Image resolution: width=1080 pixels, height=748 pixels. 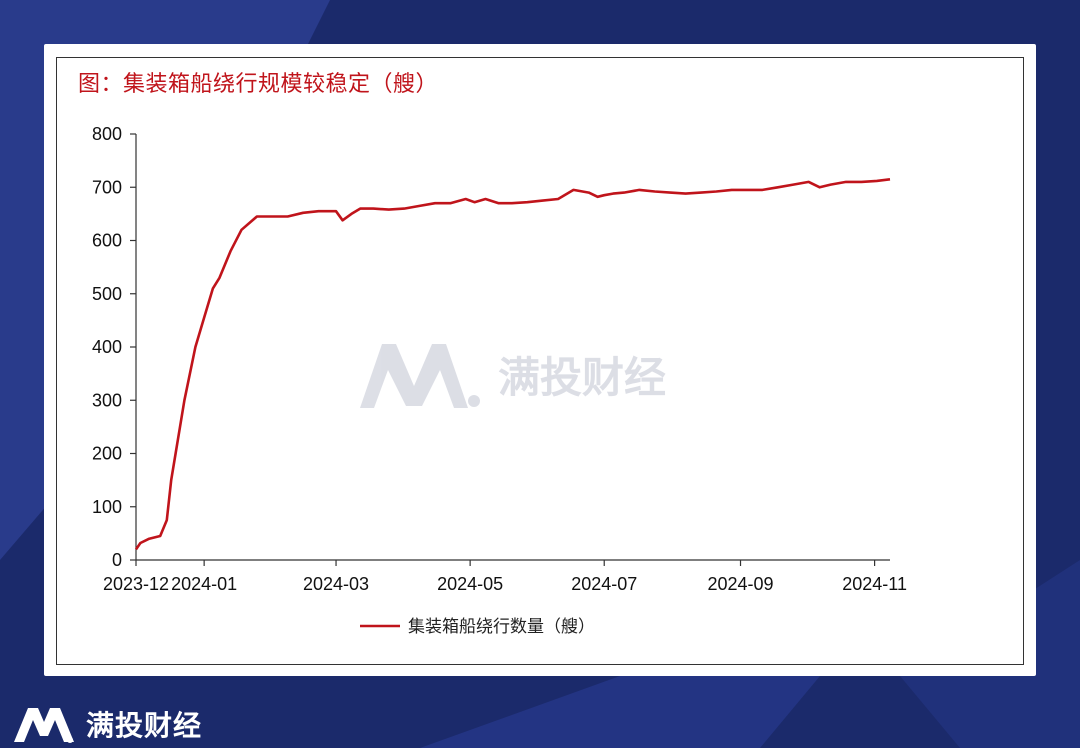 What do you see at coordinates (107, 400) in the screenshot?
I see `y-tick-label: 300` at bounding box center [107, 400].